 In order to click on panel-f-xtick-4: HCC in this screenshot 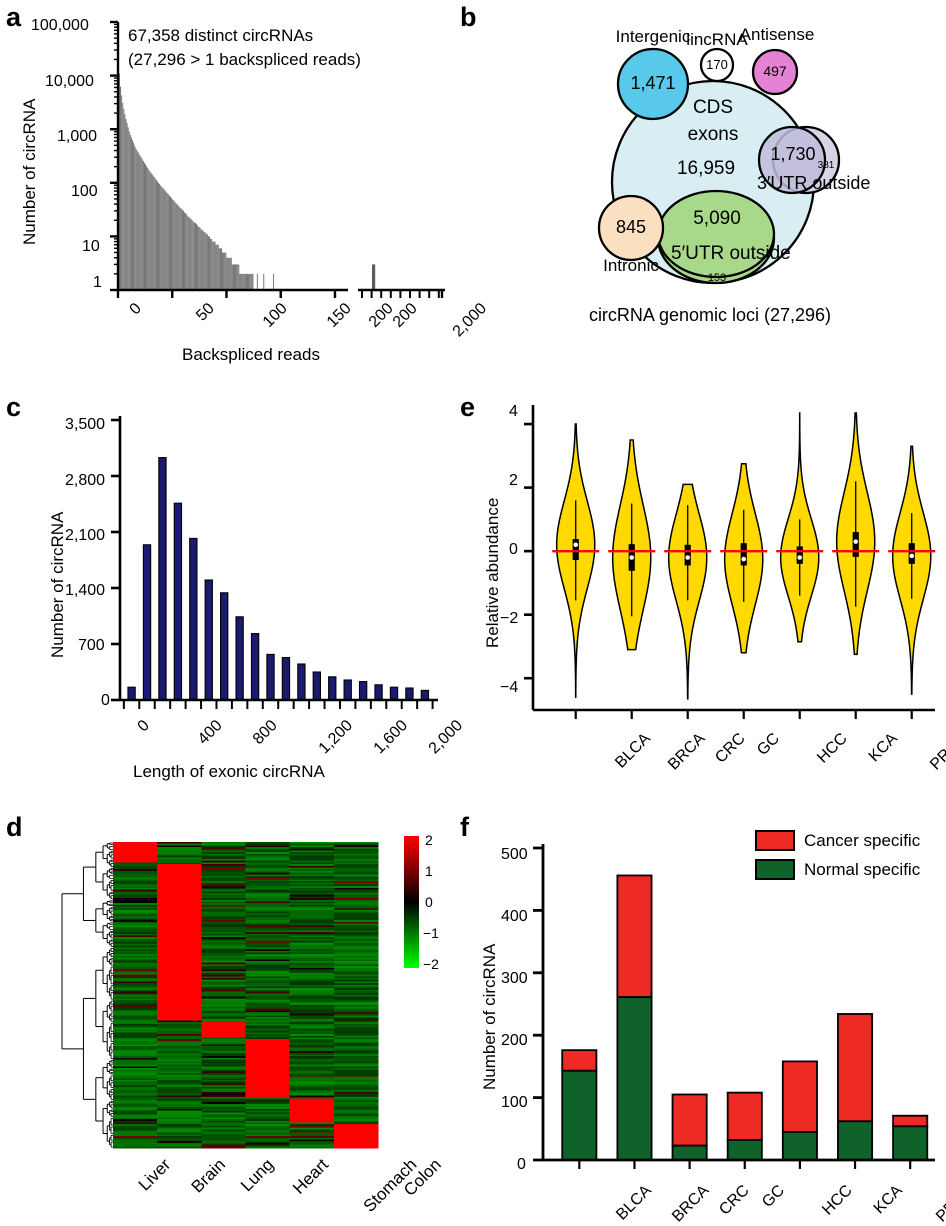, I will do `click(837, 1200)`.